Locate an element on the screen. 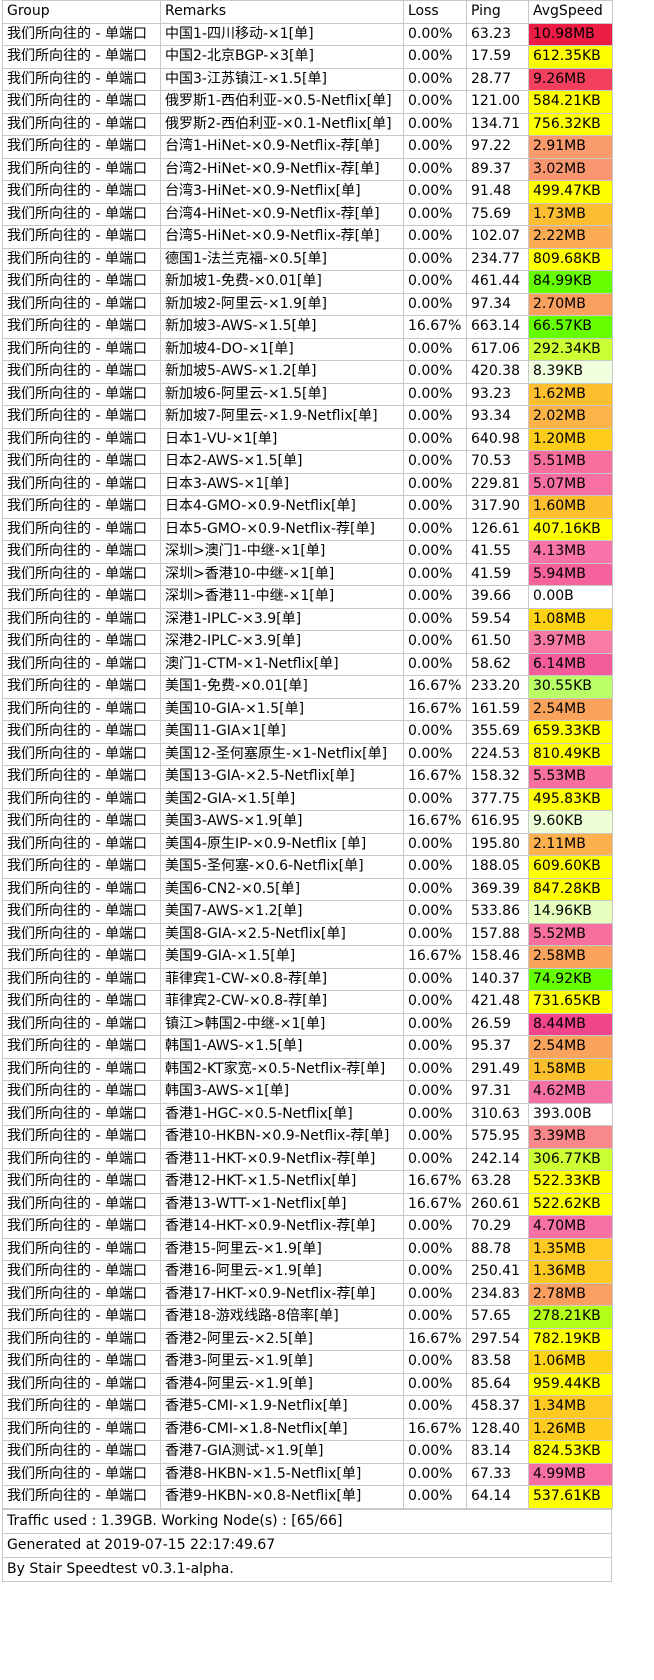 This screenshot has height=1680, width=654. cell-ping: 75.69 is located at coordinates (497, 214).